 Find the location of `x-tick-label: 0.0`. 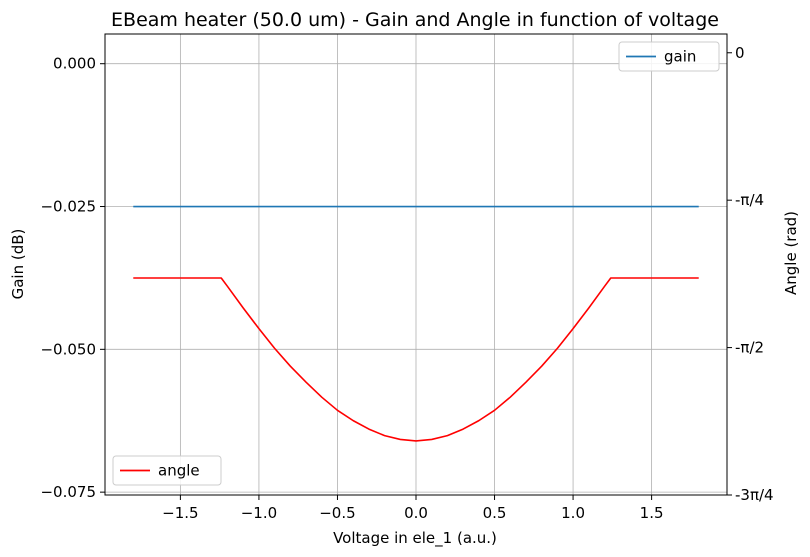

x-tick-label: 0.0 is located at coordinates (416, 513).